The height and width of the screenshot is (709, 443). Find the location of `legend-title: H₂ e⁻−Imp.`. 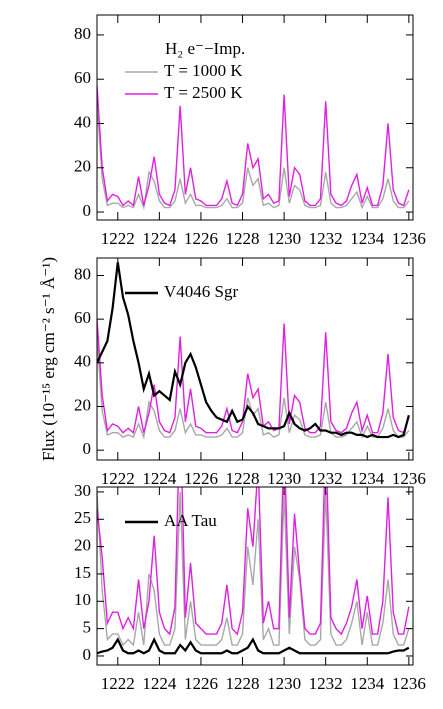

legend-title: H₂ e⁻−Imp. is located at coordinates (205, 48).